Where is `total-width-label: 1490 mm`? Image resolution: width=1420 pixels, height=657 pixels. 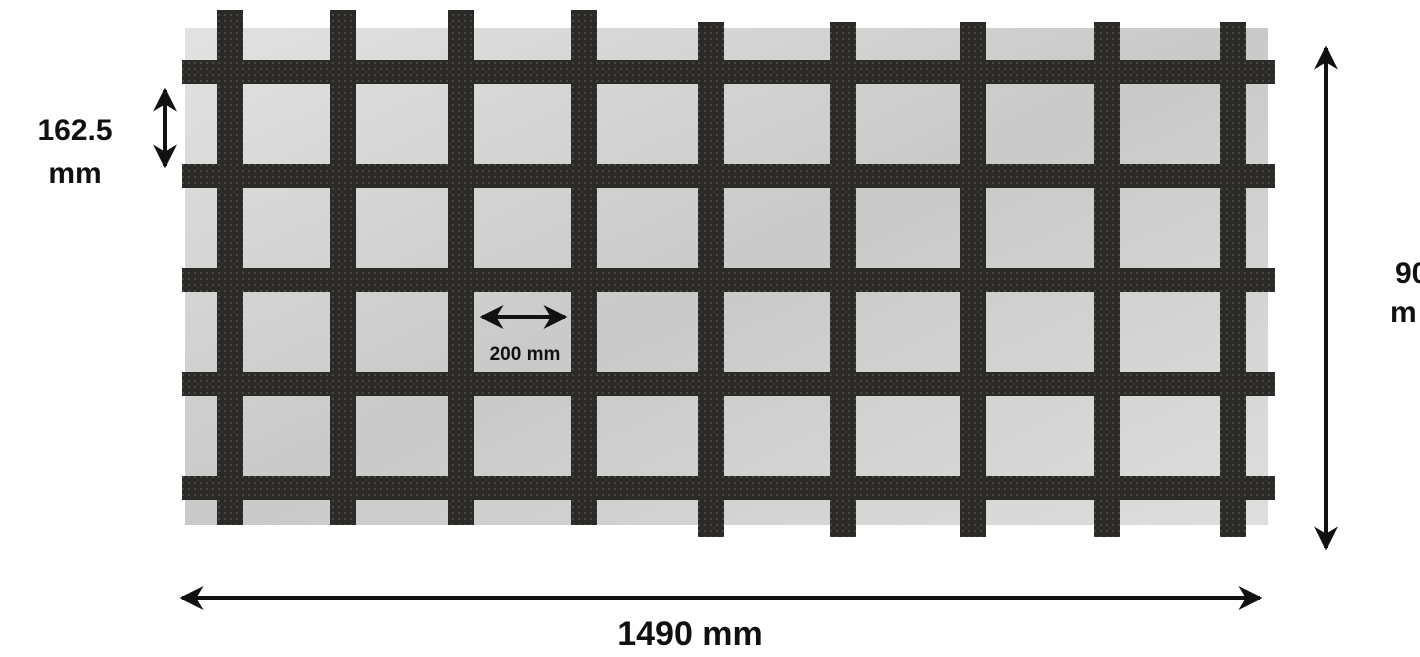 total-width-label: 1490 mm is located at coordinates (690, 634).